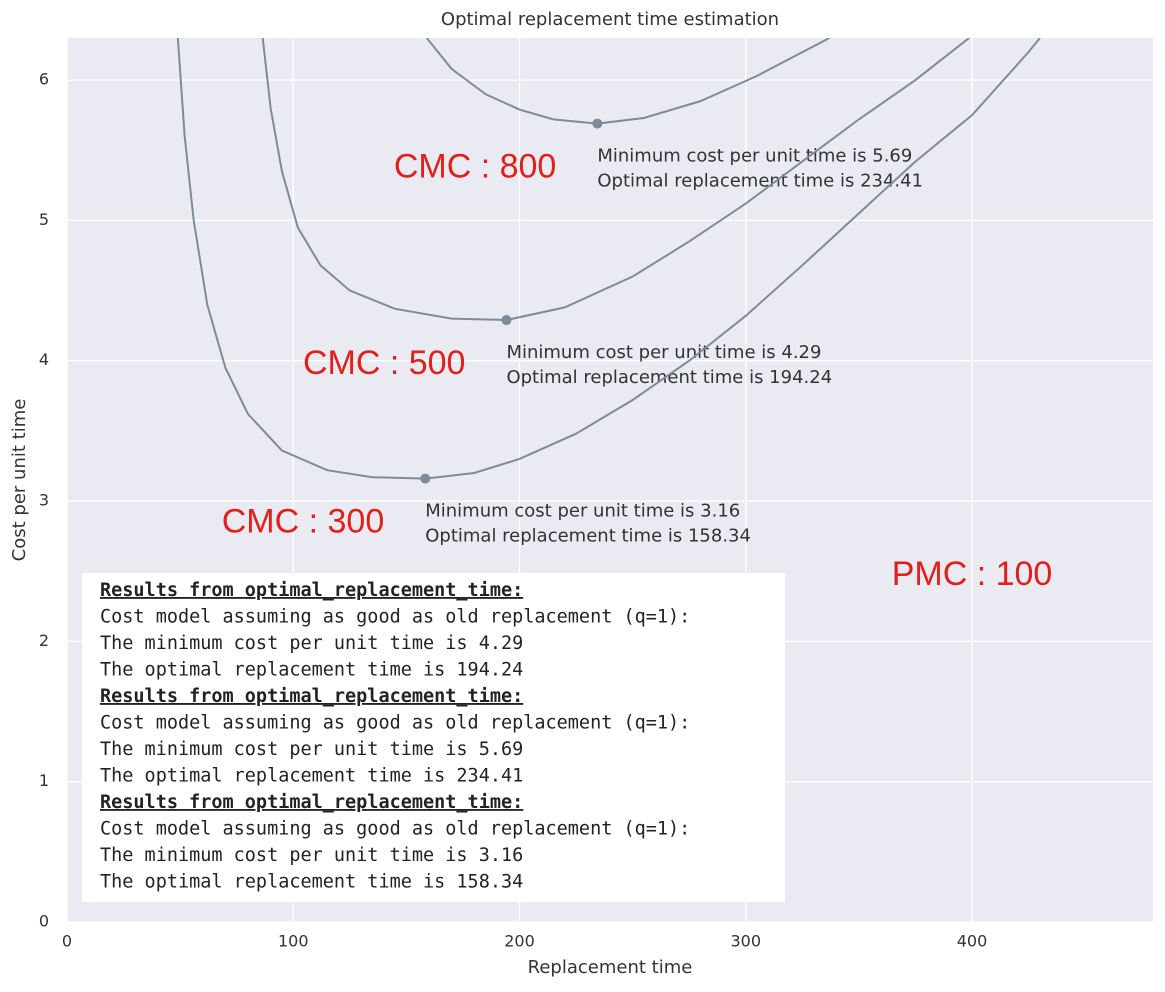 Image resolution: width=1165 pixels, height=992 pixels. What do you see at coordinates (44, 79) in the screenshot?
I see `y-tick-label: 6` at bounding box center [44, 79].